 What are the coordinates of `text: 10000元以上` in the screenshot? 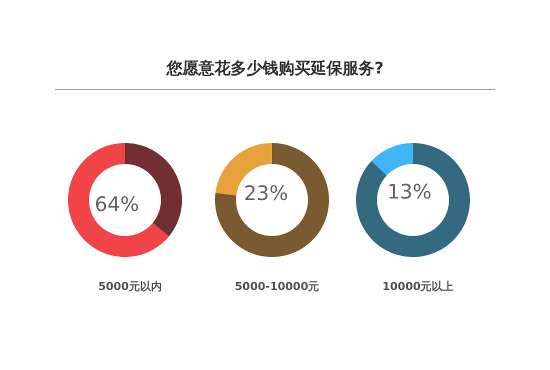 It's located at (418, 286).